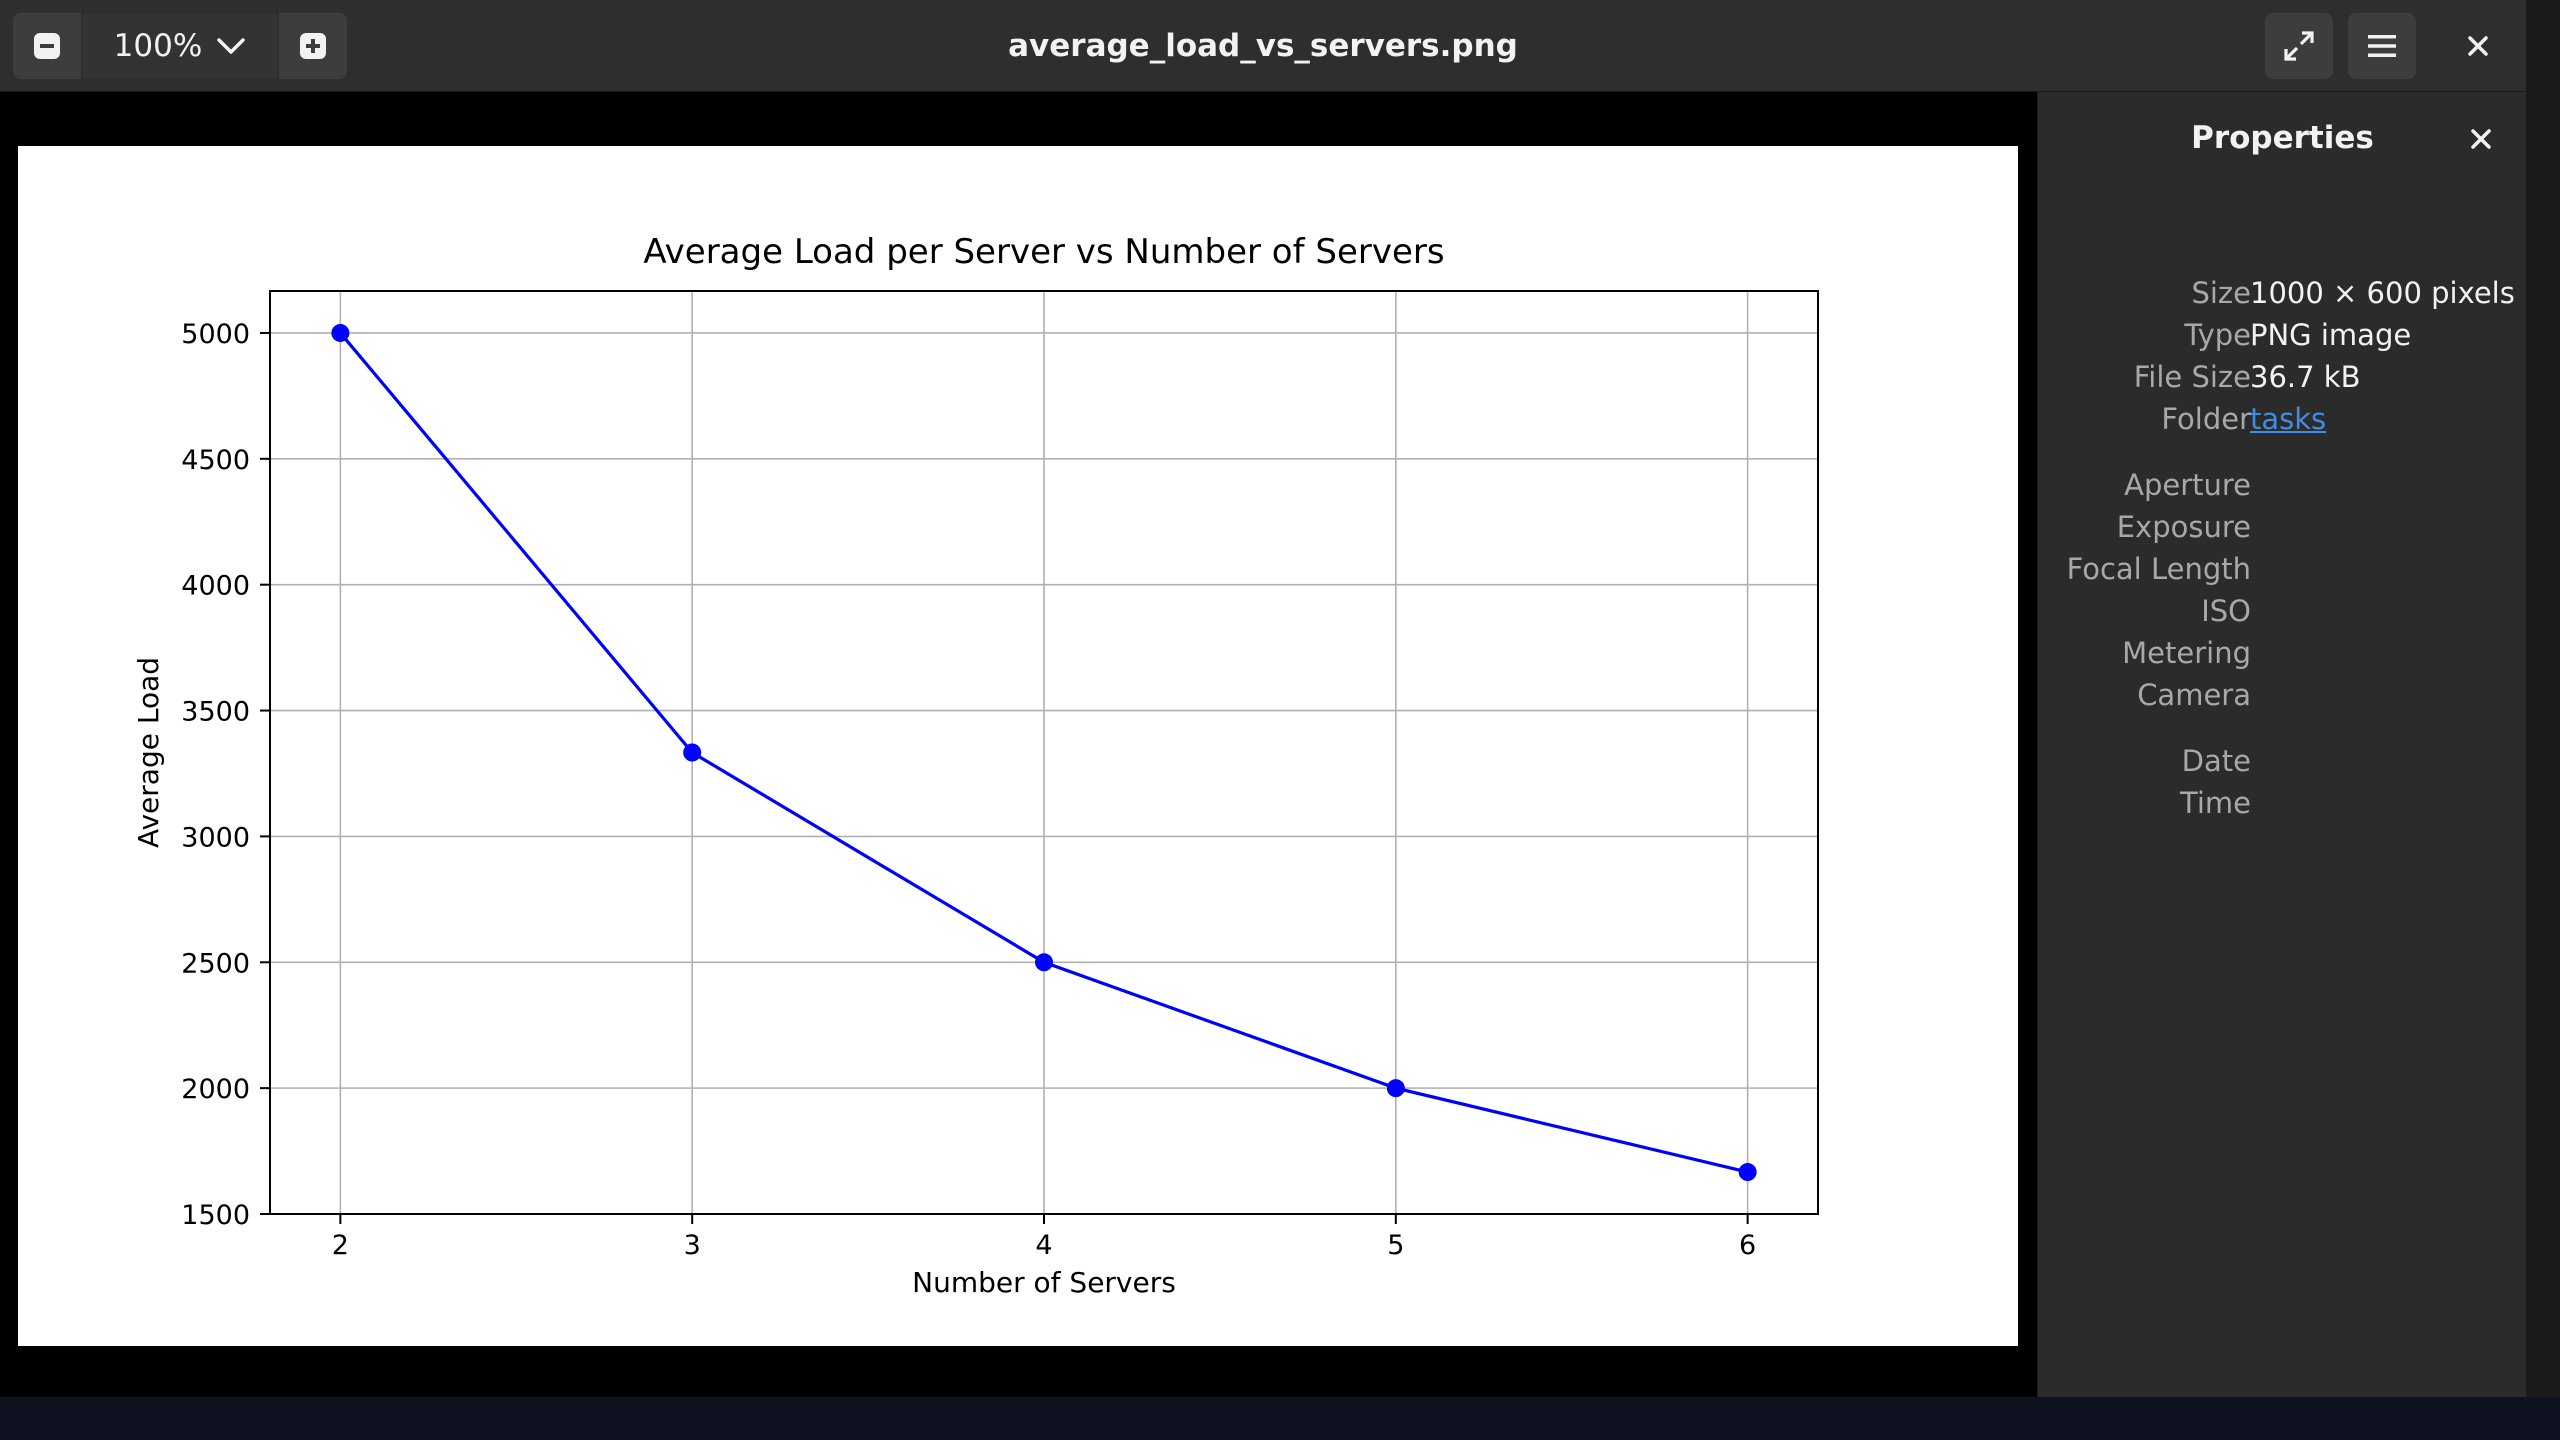  I want to click on property-row-iso: ISO, so click(2282, 615).